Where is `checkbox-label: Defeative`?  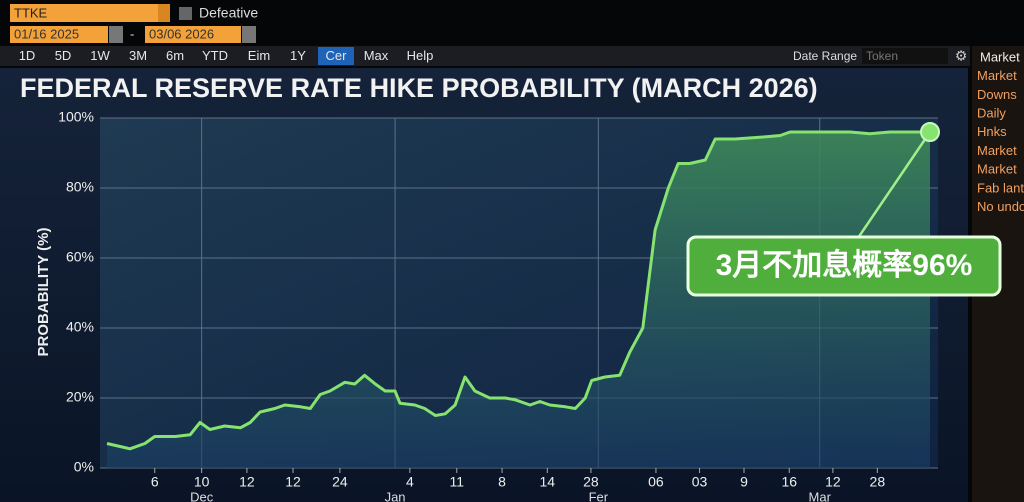 checkbox-label: Defeative is located at coordinates (228, 13).